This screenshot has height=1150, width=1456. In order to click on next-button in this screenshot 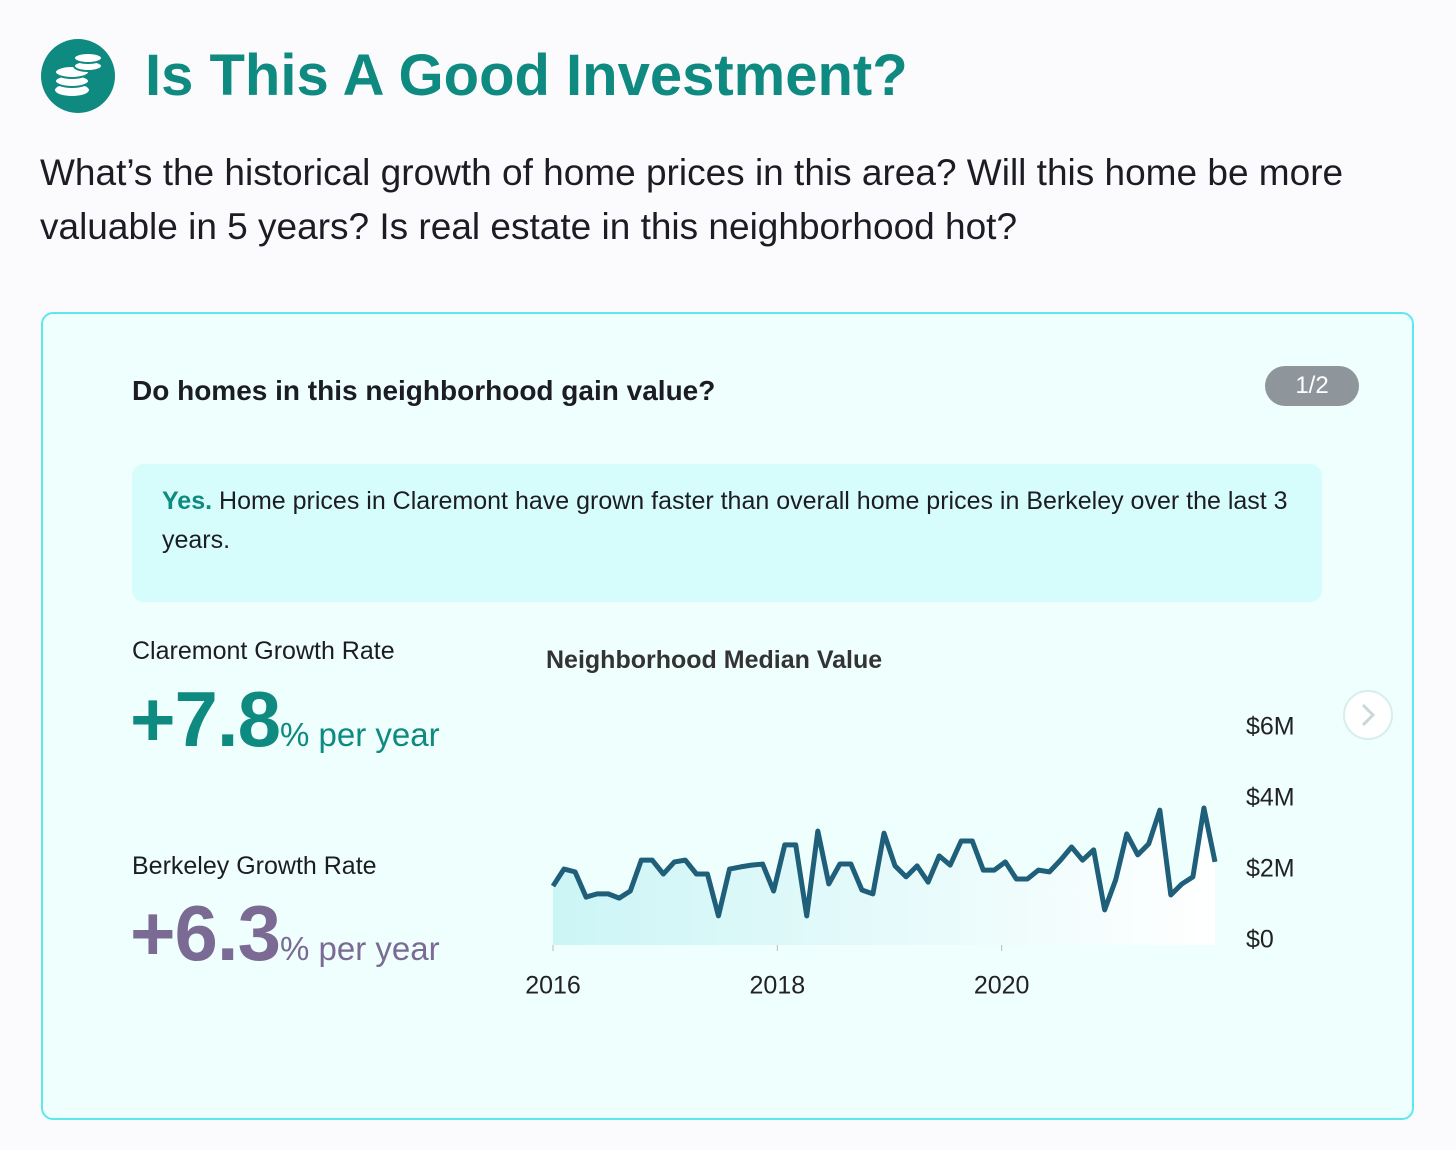, I will do `click(1368, 715)`.